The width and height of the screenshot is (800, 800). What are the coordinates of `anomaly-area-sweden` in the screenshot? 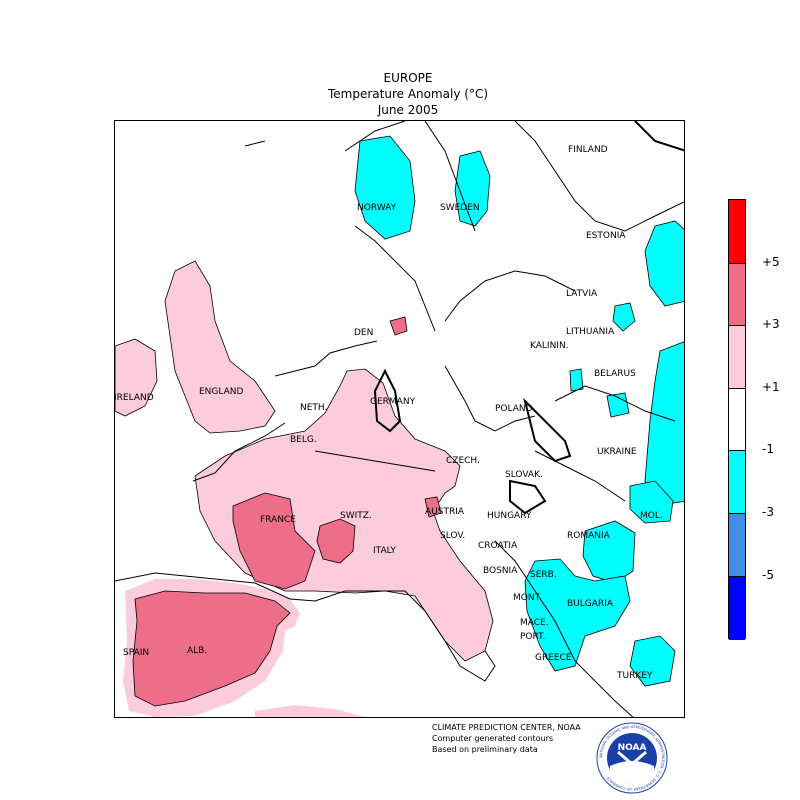 It's located at (472, 188).